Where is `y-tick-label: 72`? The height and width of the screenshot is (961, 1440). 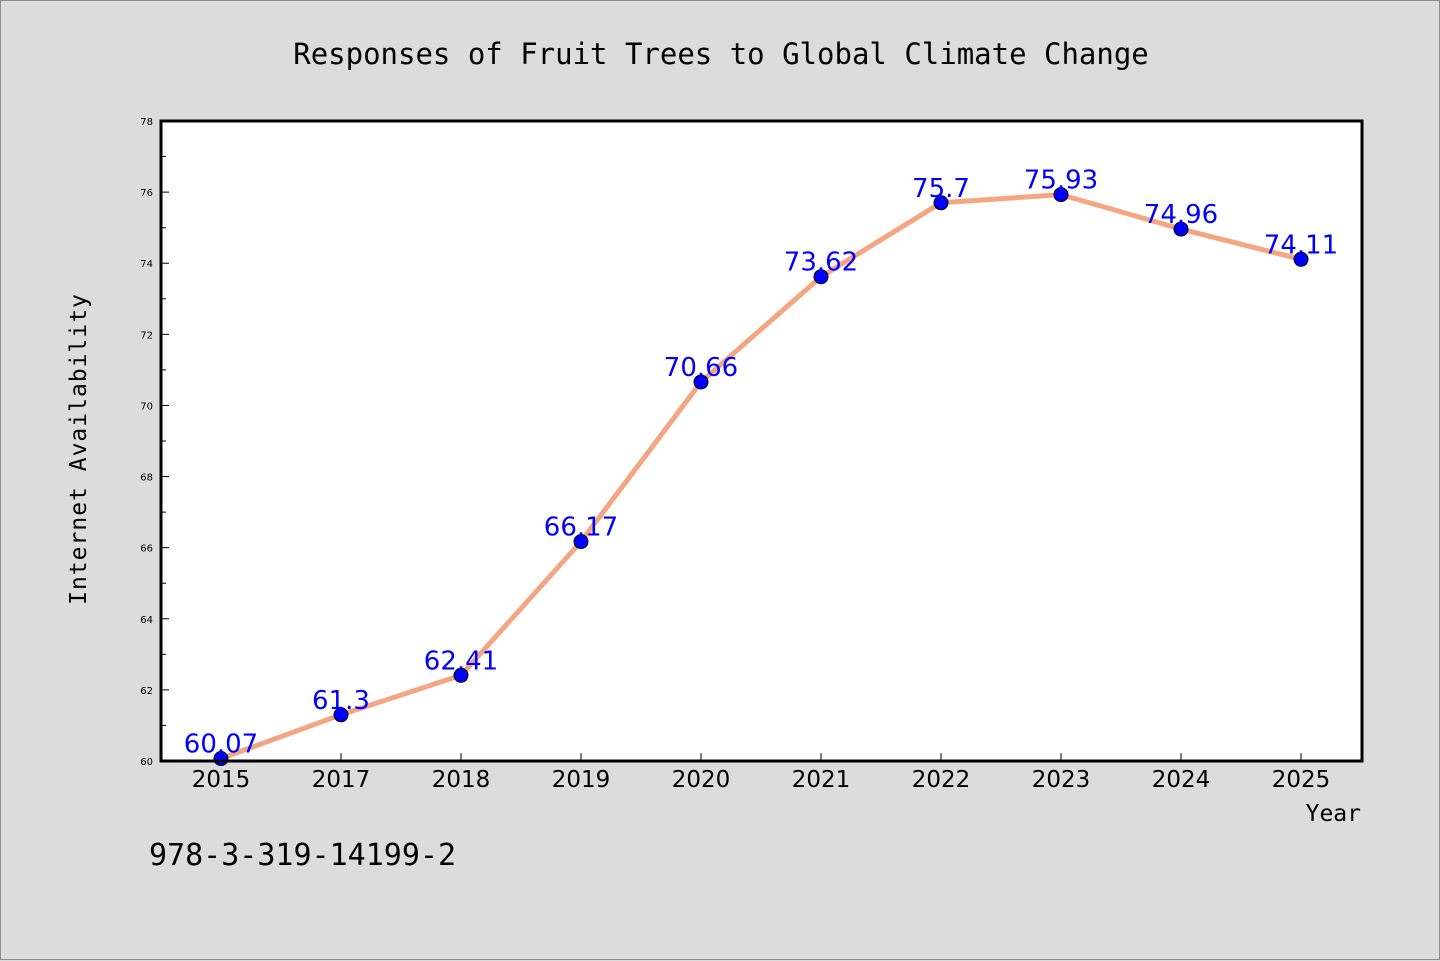
y-tick-label: 72 is located at coordinates (146, 335).